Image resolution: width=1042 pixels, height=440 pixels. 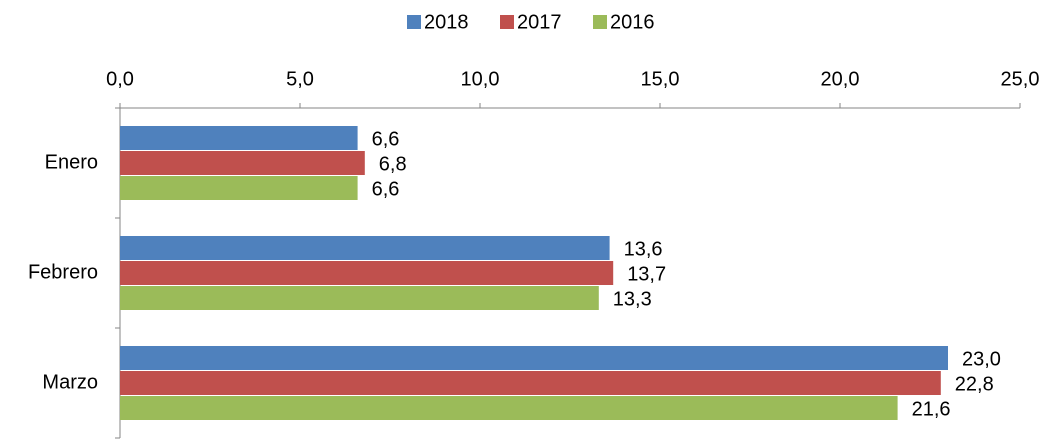 What do you see at coordinates (71, 162) in the screenshot?
I see `y-tick-label: Enero` at bounding box center [71, 162].